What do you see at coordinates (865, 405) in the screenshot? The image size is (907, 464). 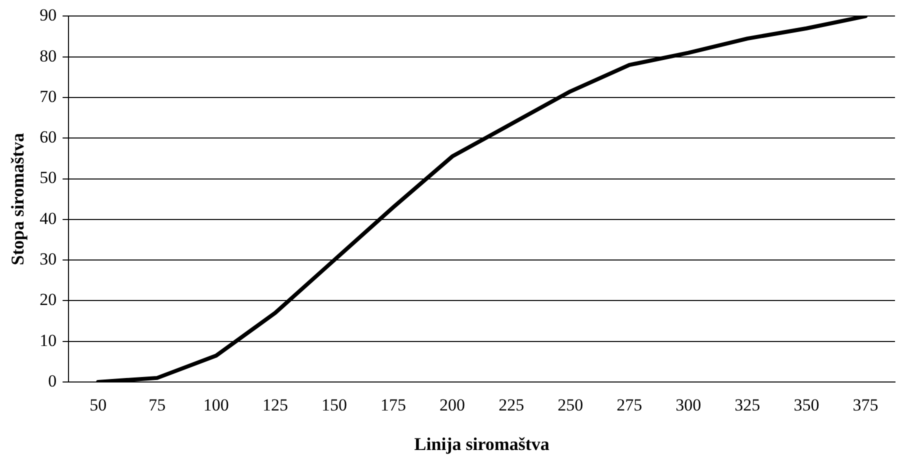 I see `x-tick-label: 375` at bounding box center [865, 405].